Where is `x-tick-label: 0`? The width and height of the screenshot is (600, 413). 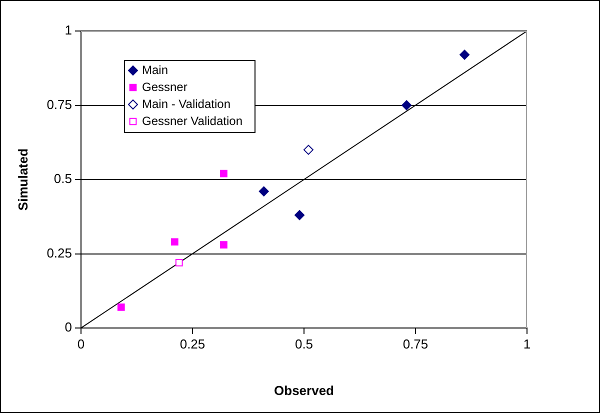 x-tick-label: 0 is located at coordinates (81, 344).